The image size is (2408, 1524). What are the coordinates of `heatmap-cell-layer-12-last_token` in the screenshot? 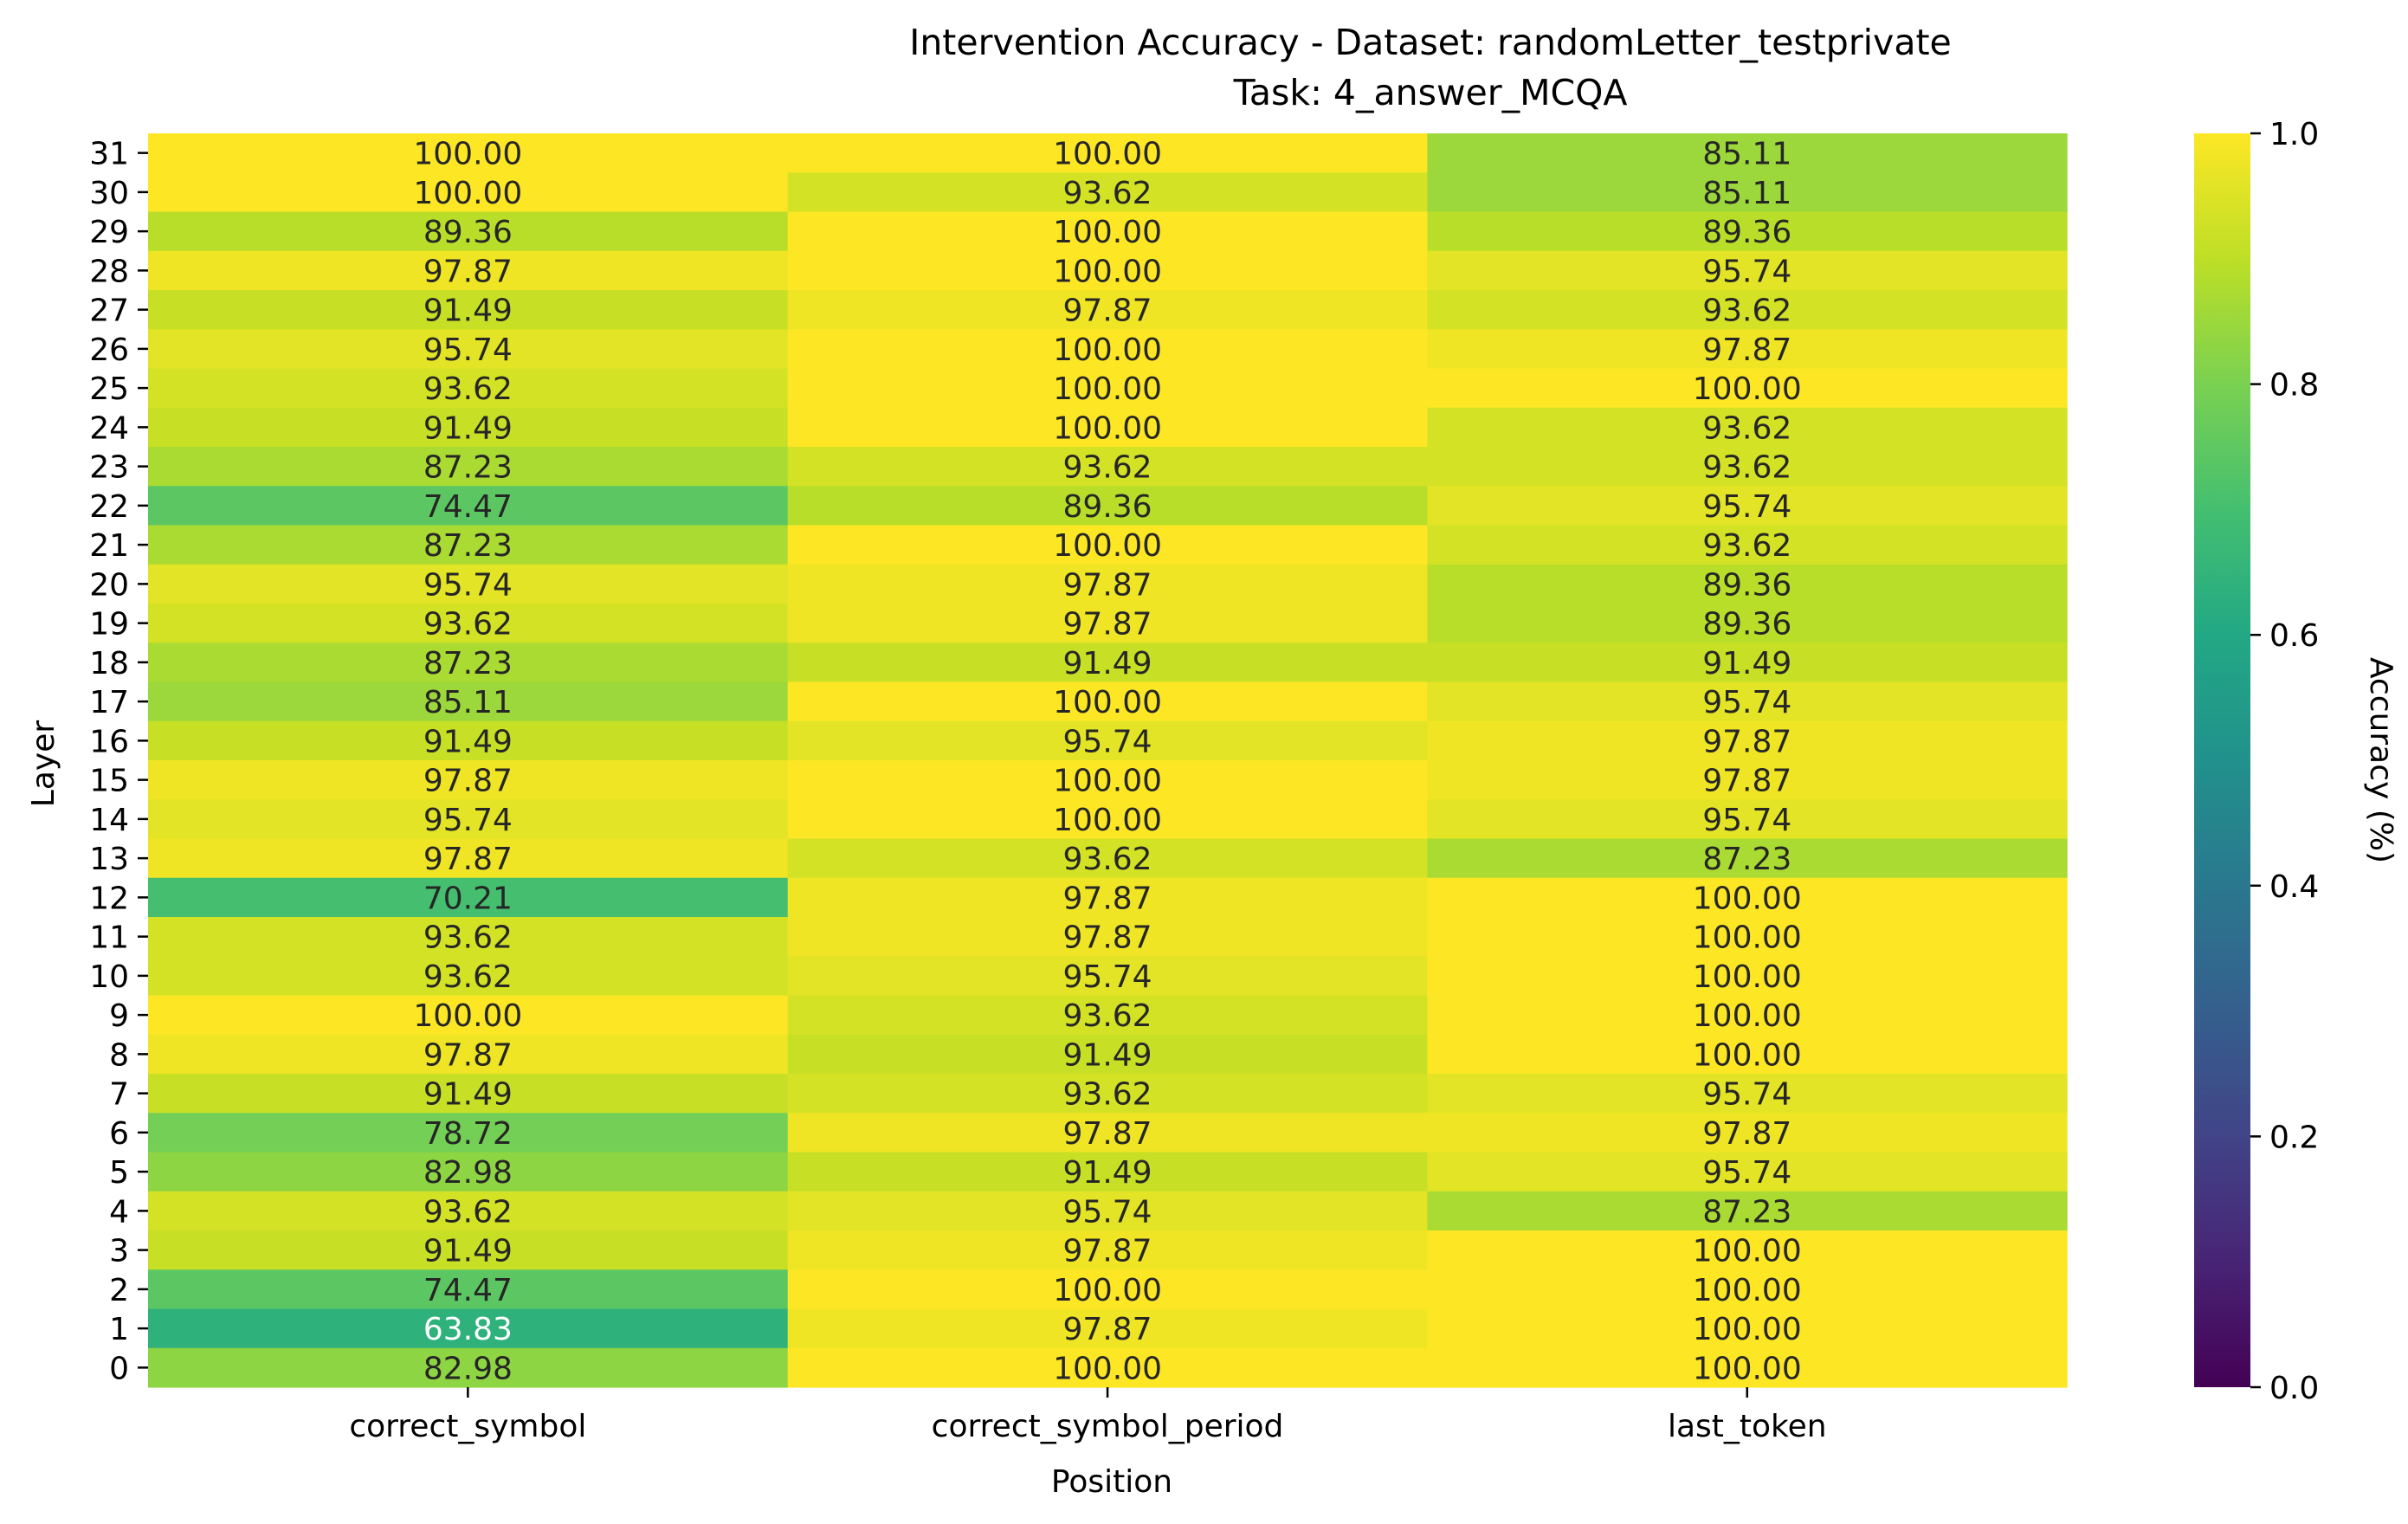 It's located at (1747, 898).